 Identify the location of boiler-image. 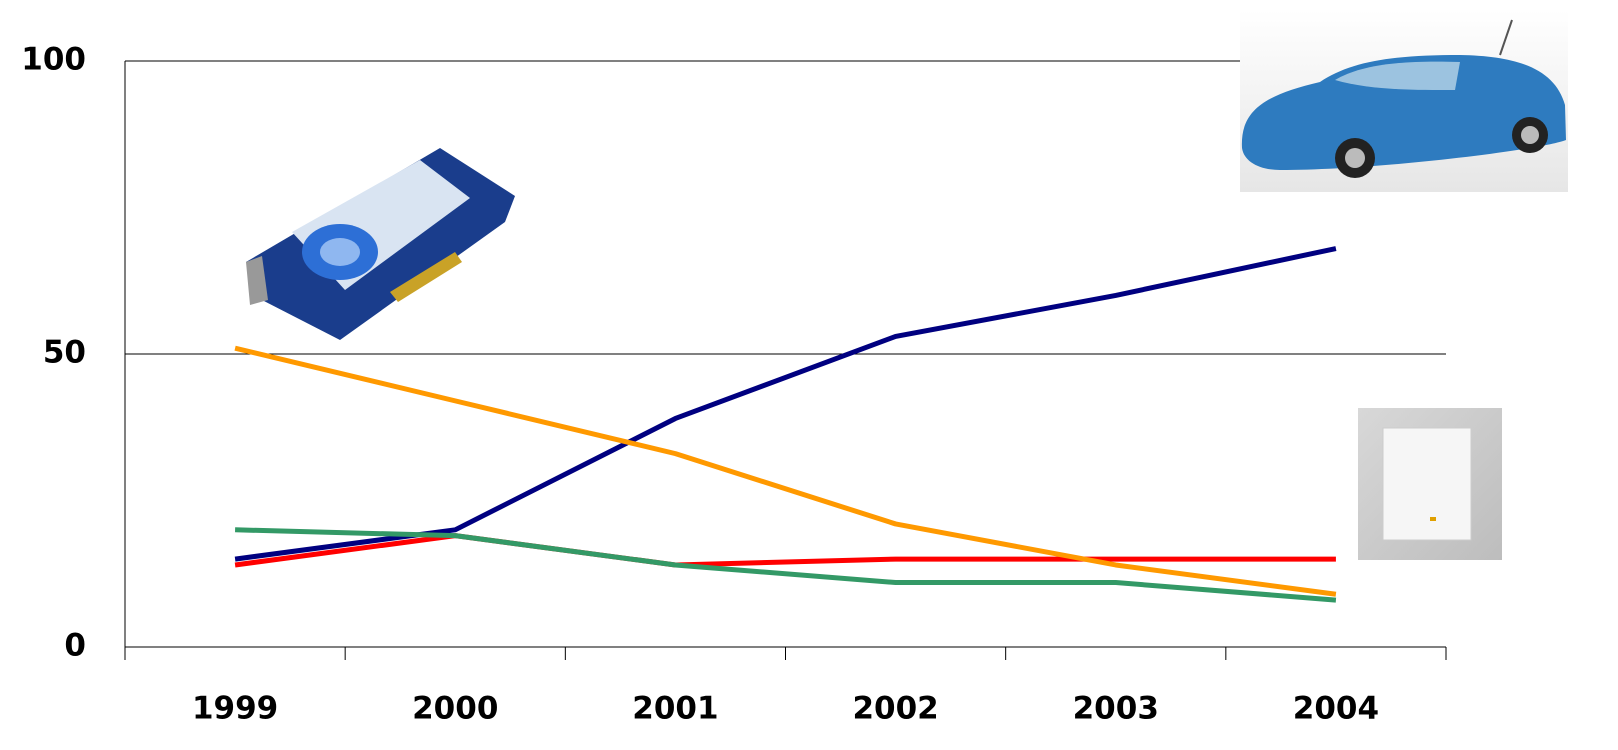
(1430, 484).